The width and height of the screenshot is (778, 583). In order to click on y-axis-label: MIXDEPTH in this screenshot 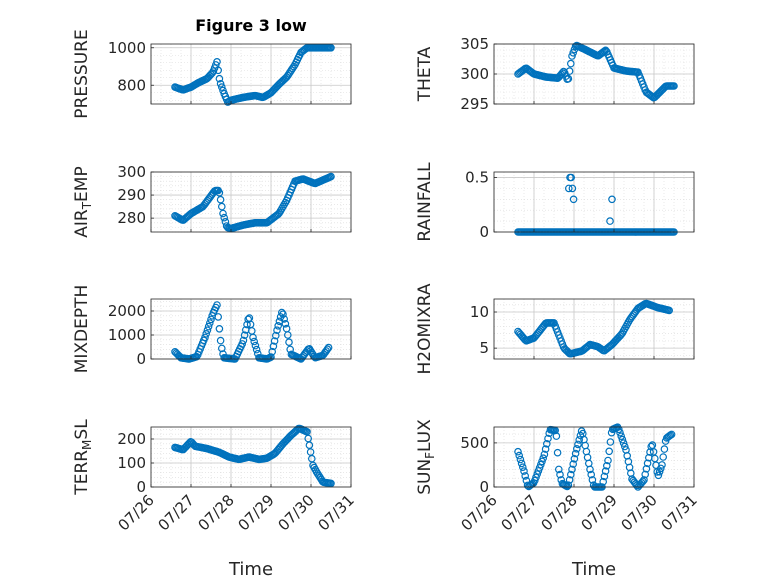, I will do `click(82, 329)`.